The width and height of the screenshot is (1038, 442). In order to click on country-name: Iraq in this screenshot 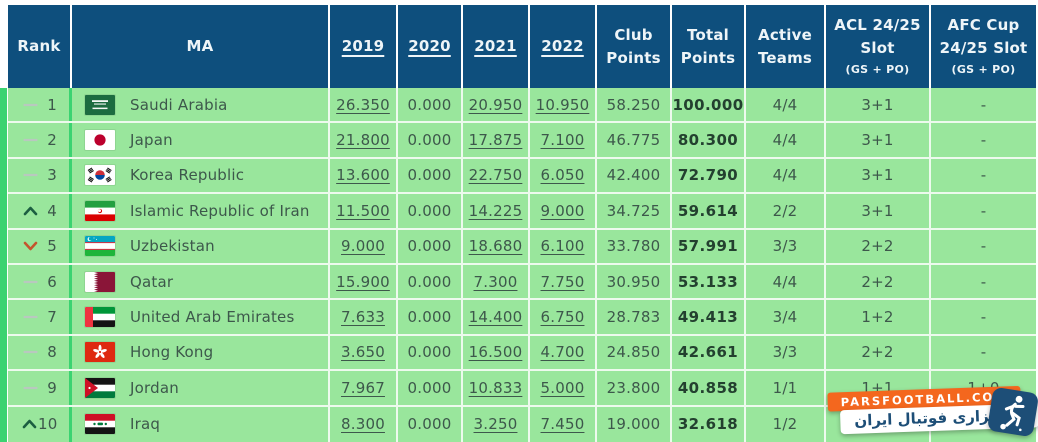, I will do `click(145, 424)`.